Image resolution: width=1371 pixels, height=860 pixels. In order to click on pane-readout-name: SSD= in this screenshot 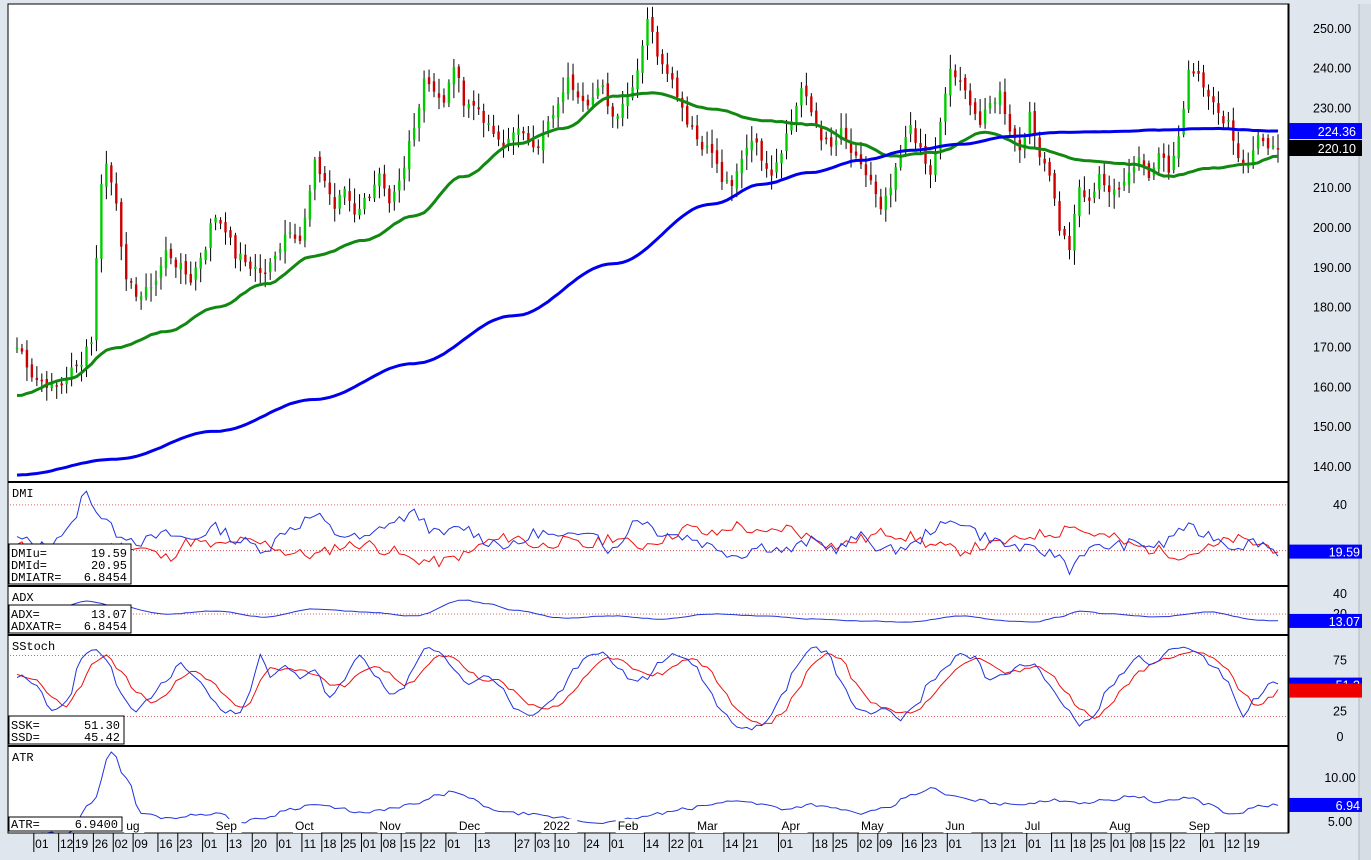, I will do `click(25, 738)`.